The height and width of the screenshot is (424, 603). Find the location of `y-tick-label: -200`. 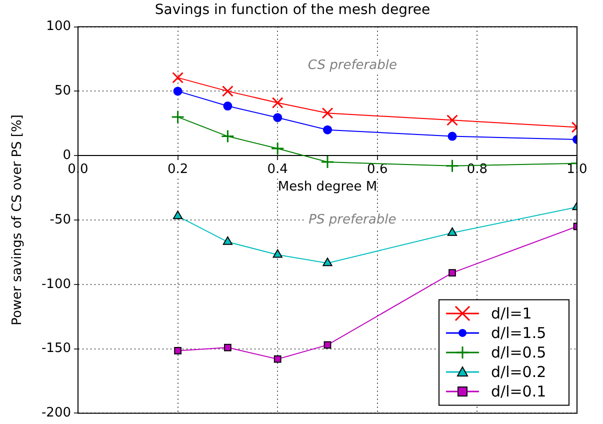

y-tick-label: -200 is located at coordinates (56, 413).